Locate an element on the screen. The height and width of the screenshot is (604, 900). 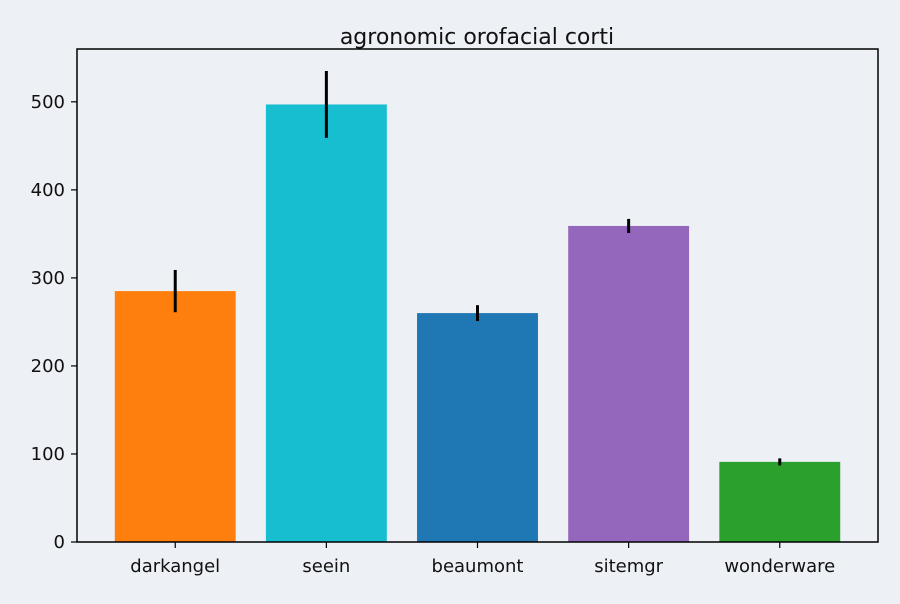
bar-darkangel is located at coordinates (175, 416).